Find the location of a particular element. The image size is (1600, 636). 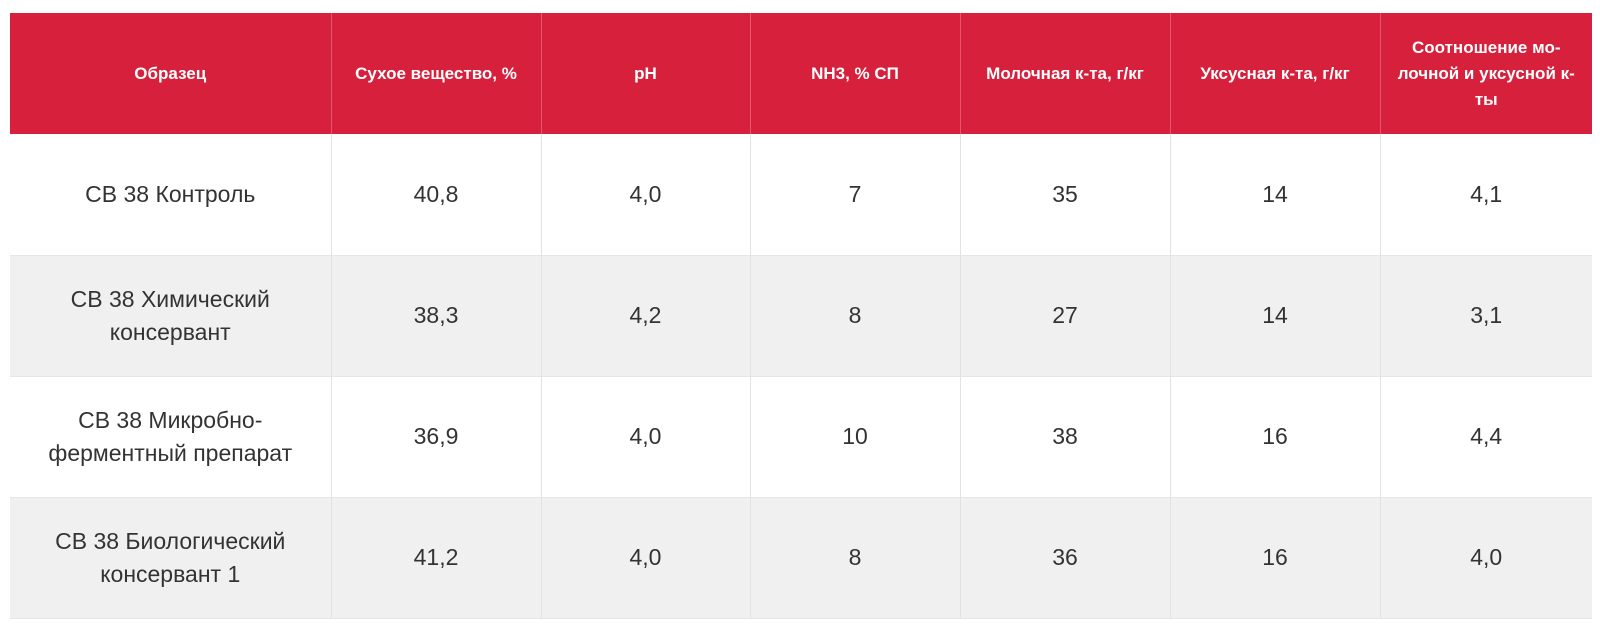

cell-acid-ratio: 4,0 is located at coordinates (1486, 557).